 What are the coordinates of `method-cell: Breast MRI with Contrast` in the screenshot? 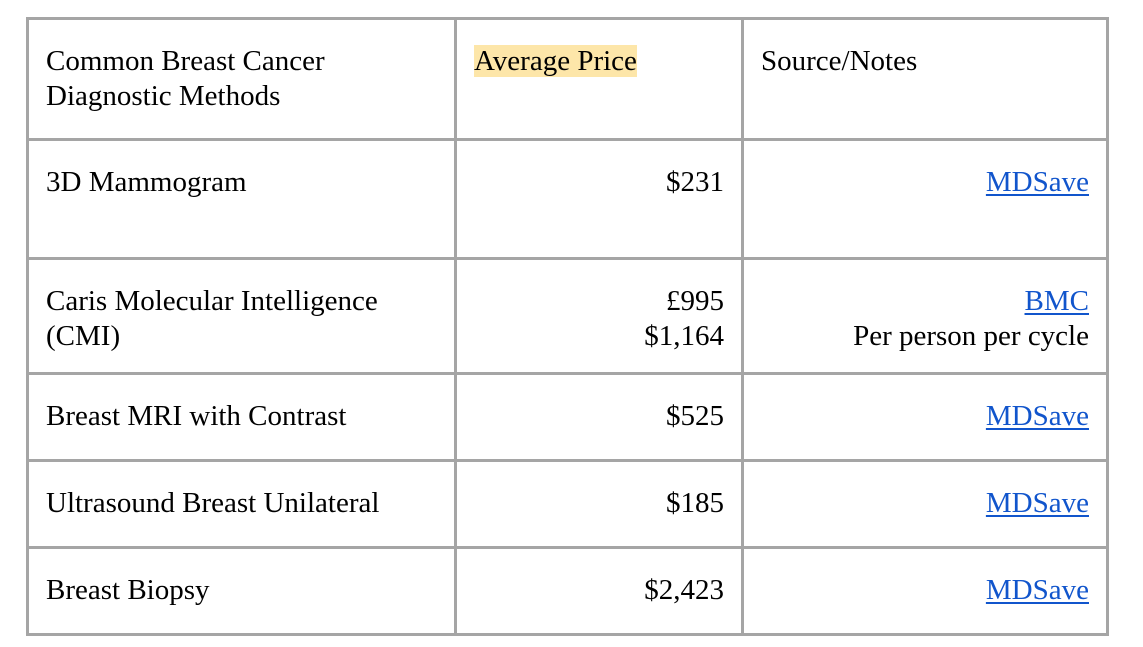 It's located at (241, 417).